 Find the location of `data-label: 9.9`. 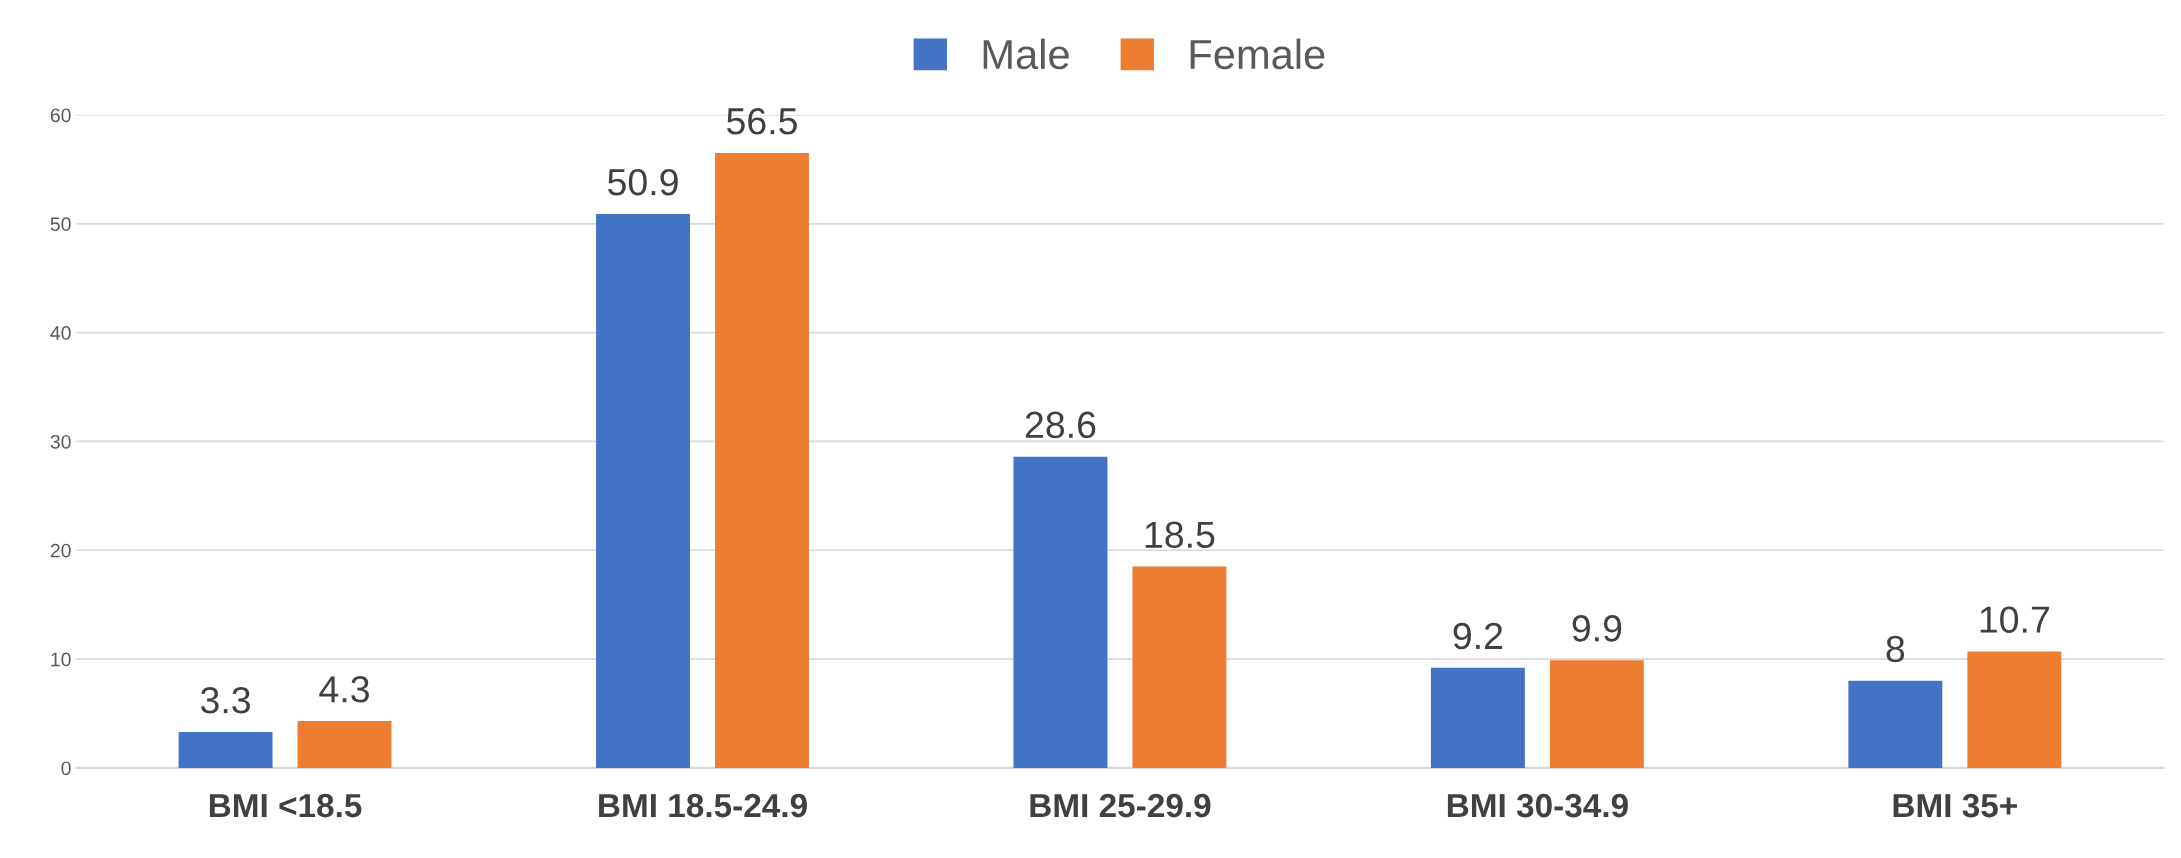

data-label: 9.9 is located at coordinates (1597, 628).